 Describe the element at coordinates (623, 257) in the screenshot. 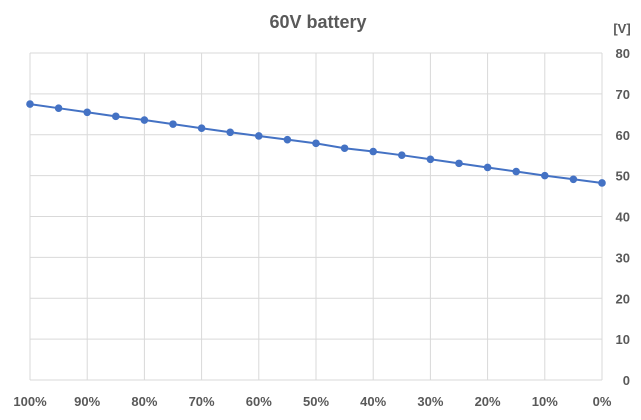

I see `y-tick-label: 30` at that location.